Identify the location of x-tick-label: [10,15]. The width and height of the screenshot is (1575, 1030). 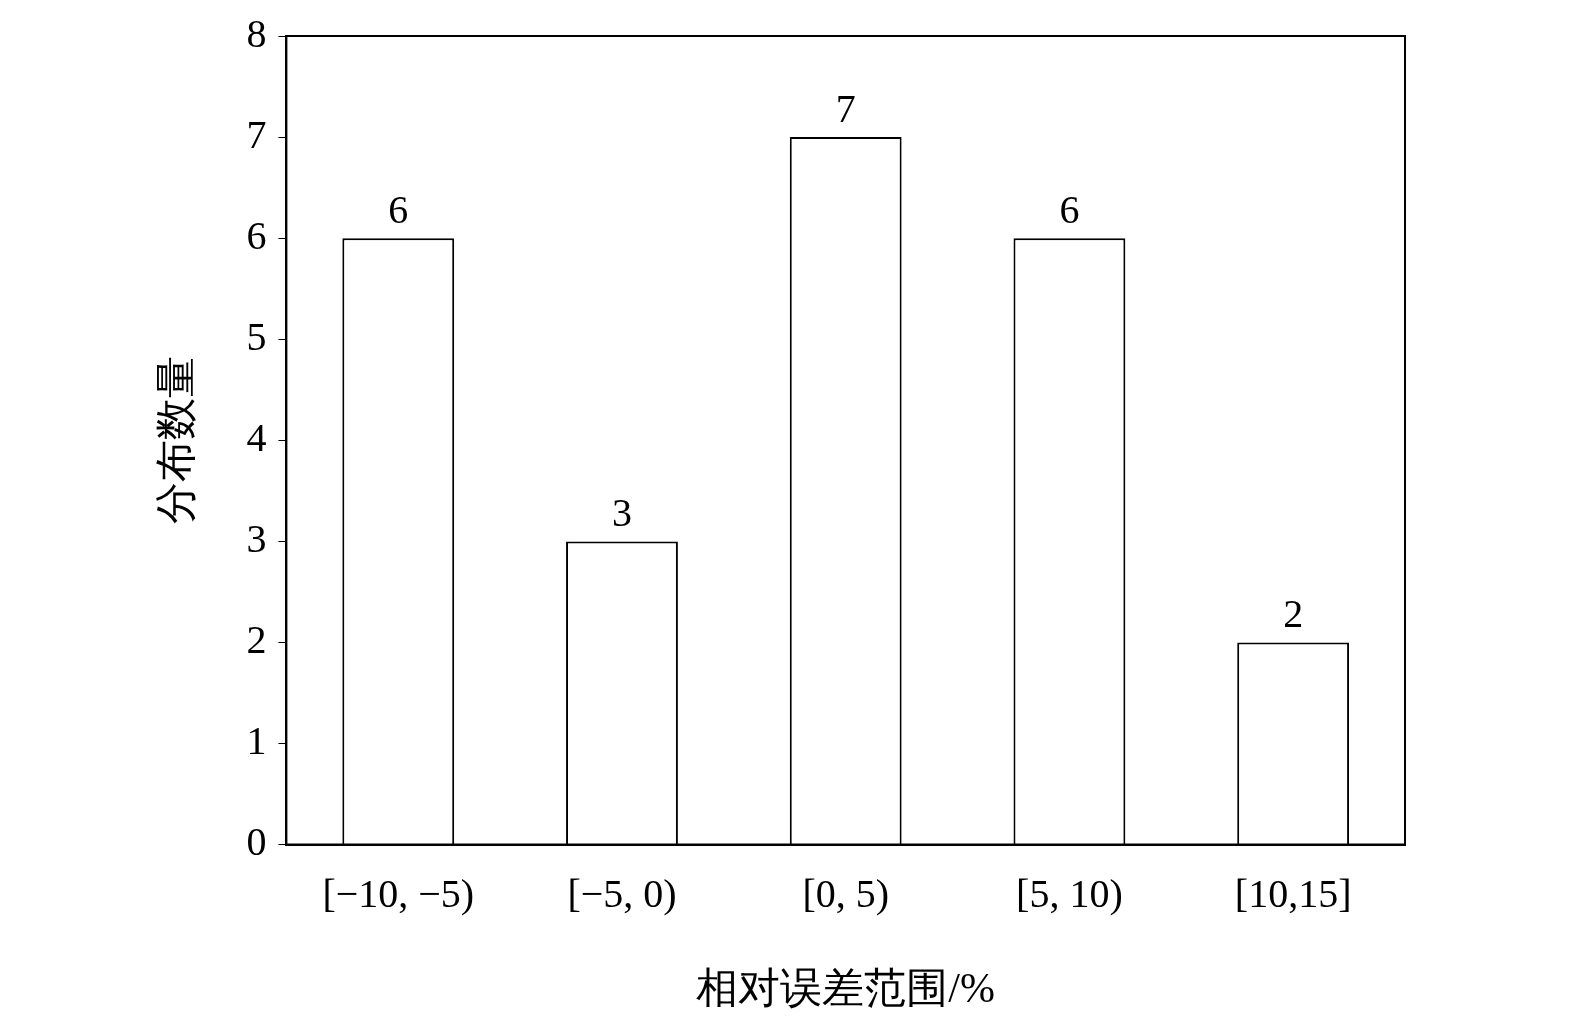
(1293, 894).